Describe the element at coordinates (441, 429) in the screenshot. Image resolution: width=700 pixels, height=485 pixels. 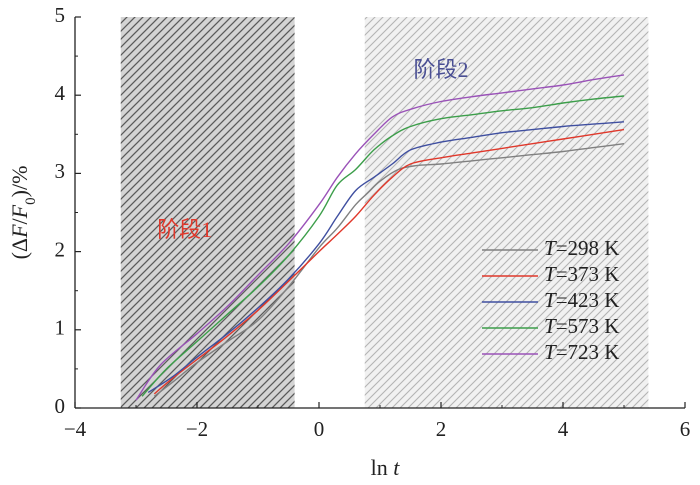
I see `x-tick-label: 2` at that location.